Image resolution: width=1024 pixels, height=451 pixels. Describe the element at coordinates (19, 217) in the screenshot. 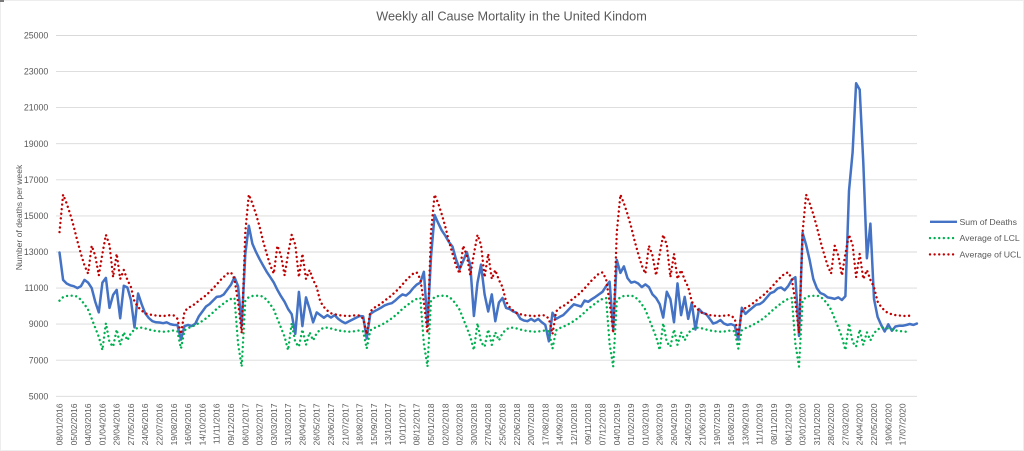

I see `svg-text: Number of deaths per week` at that location.